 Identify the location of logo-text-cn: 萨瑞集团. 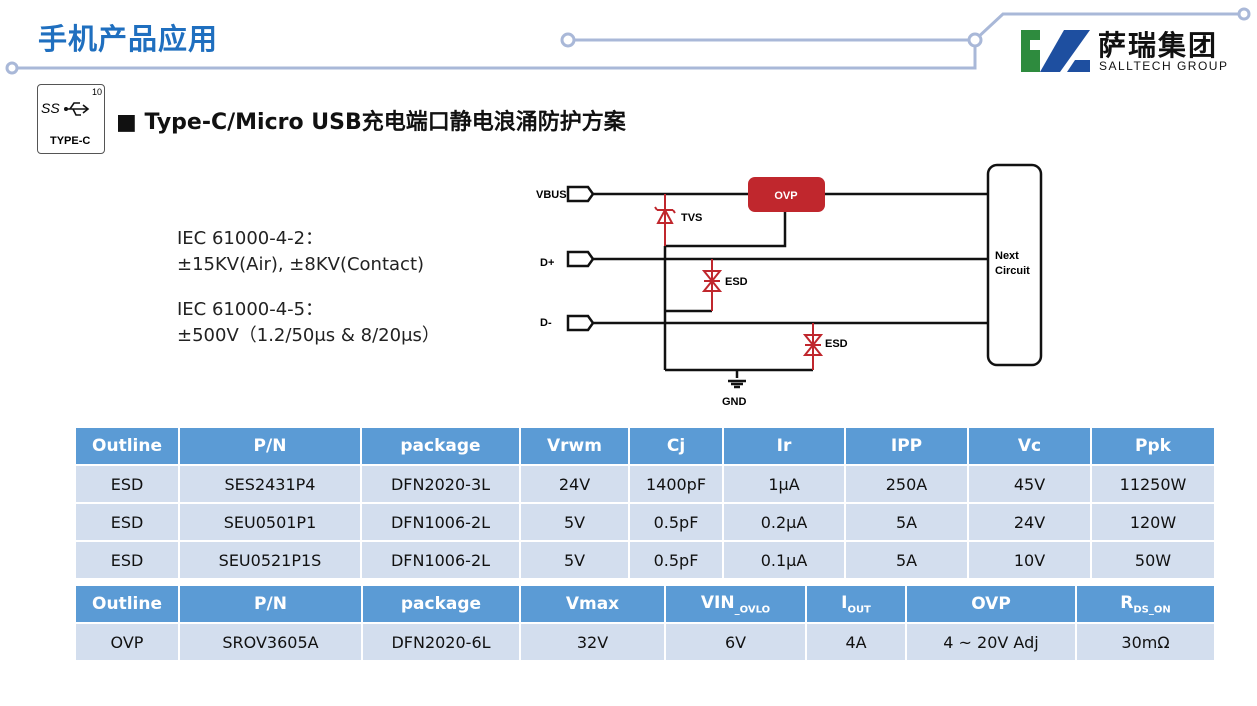
(1158, 45).